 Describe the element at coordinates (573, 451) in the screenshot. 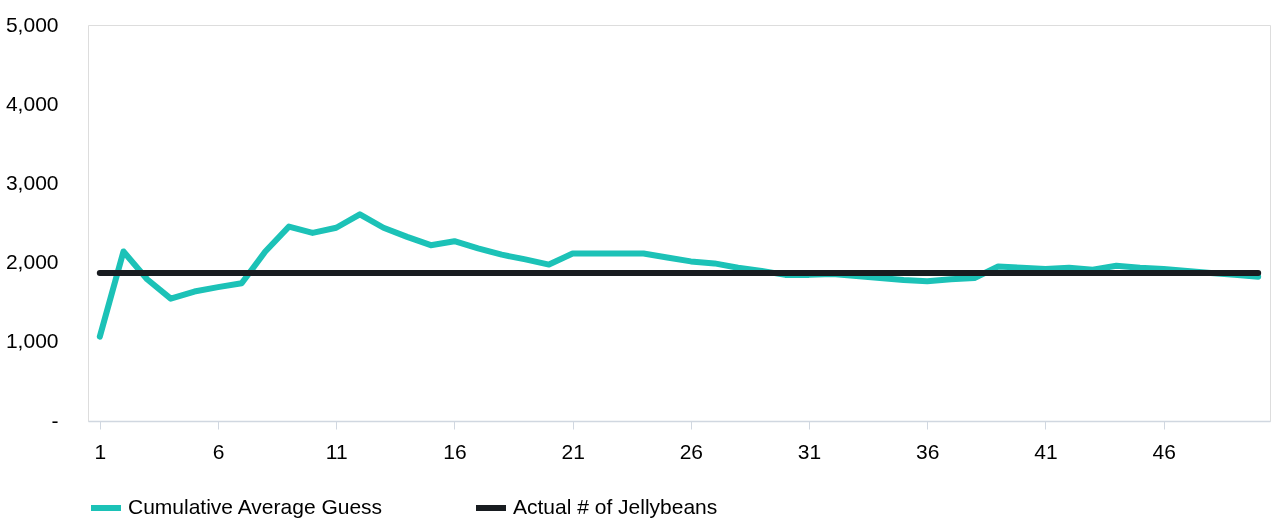

I see `x-tick-label: 21` at that location.